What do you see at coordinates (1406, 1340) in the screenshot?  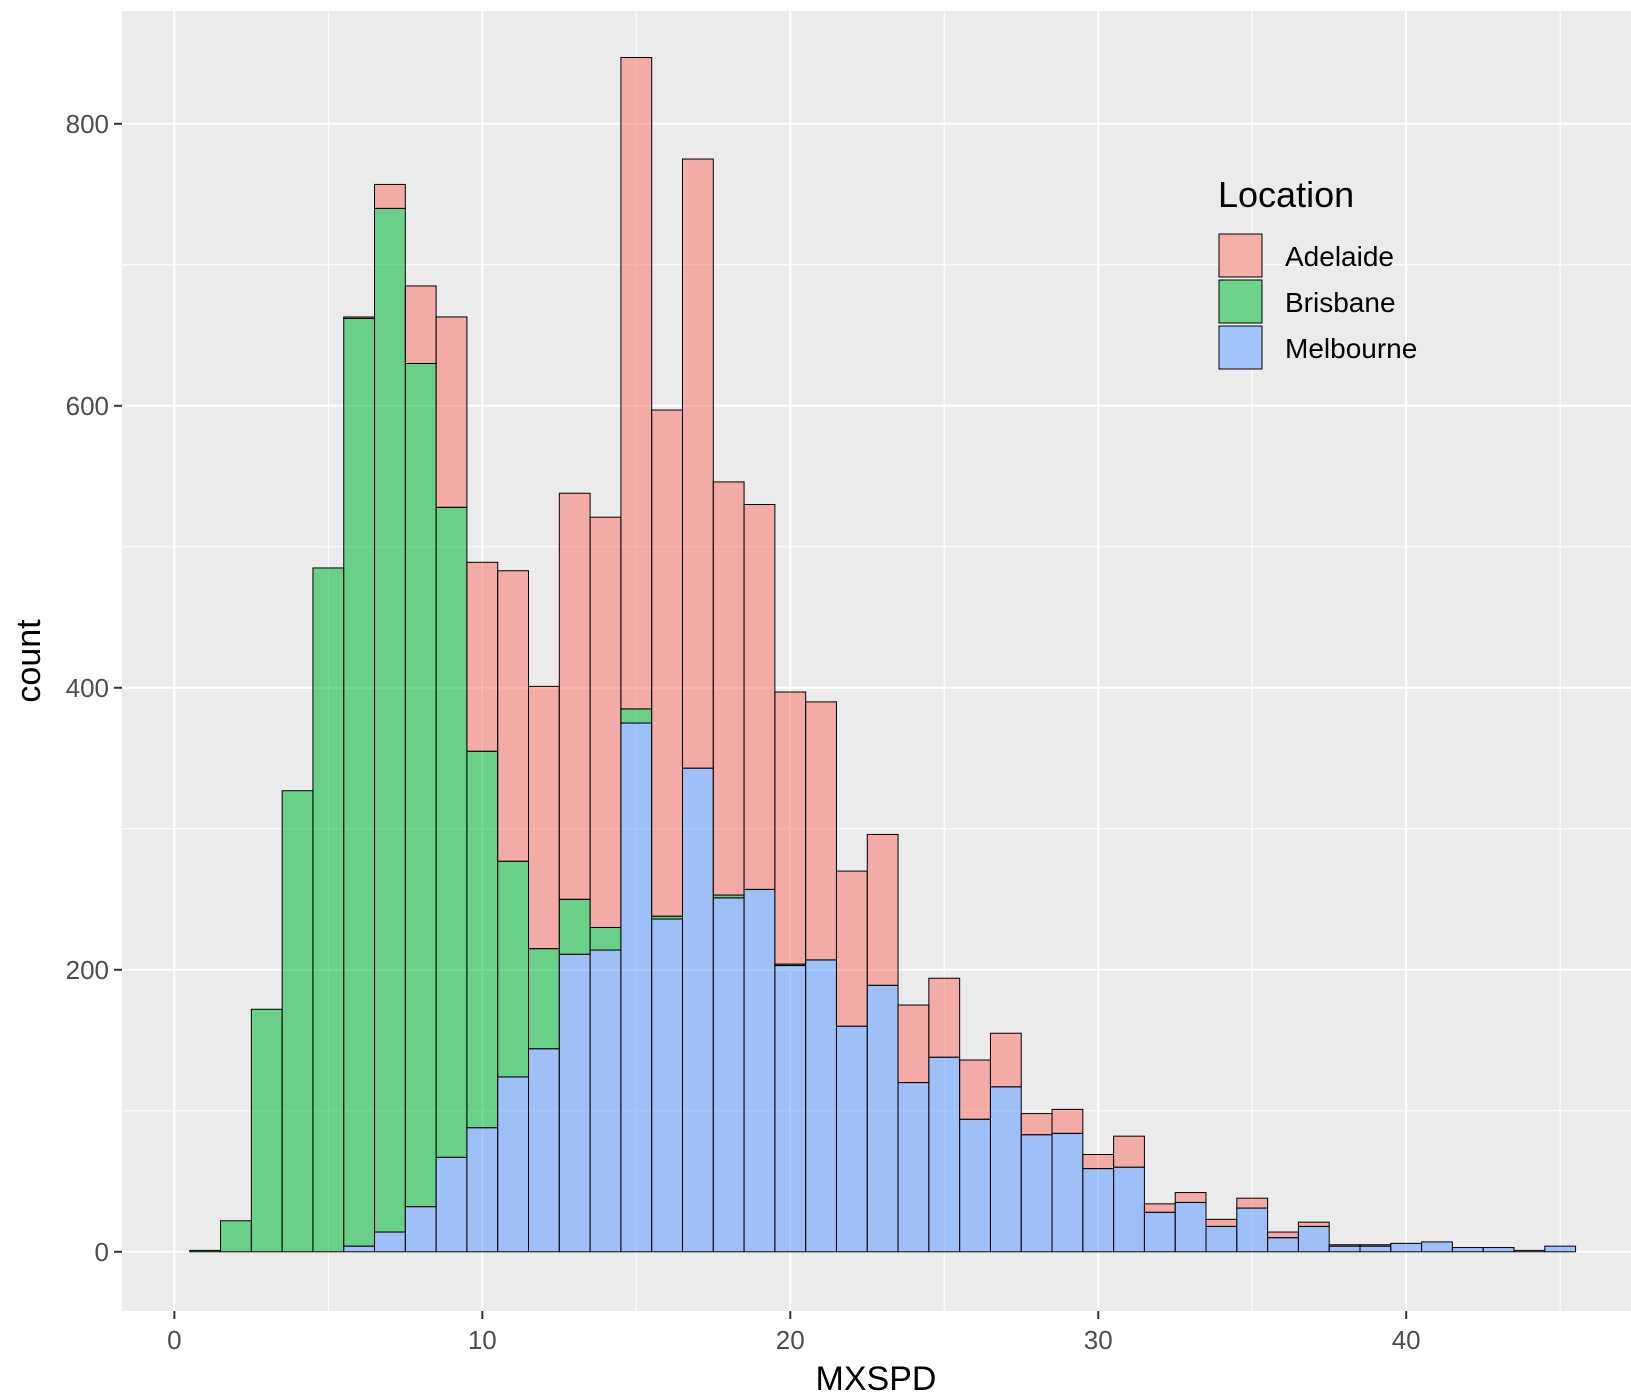 I see `x-tick-label: 40` at bounding box center [1406, 1340].